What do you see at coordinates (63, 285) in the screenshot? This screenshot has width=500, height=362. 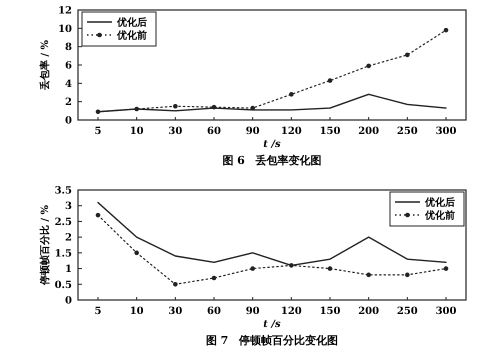 I see `y-tick-label: 0.5` at bounding box center [63, 285].